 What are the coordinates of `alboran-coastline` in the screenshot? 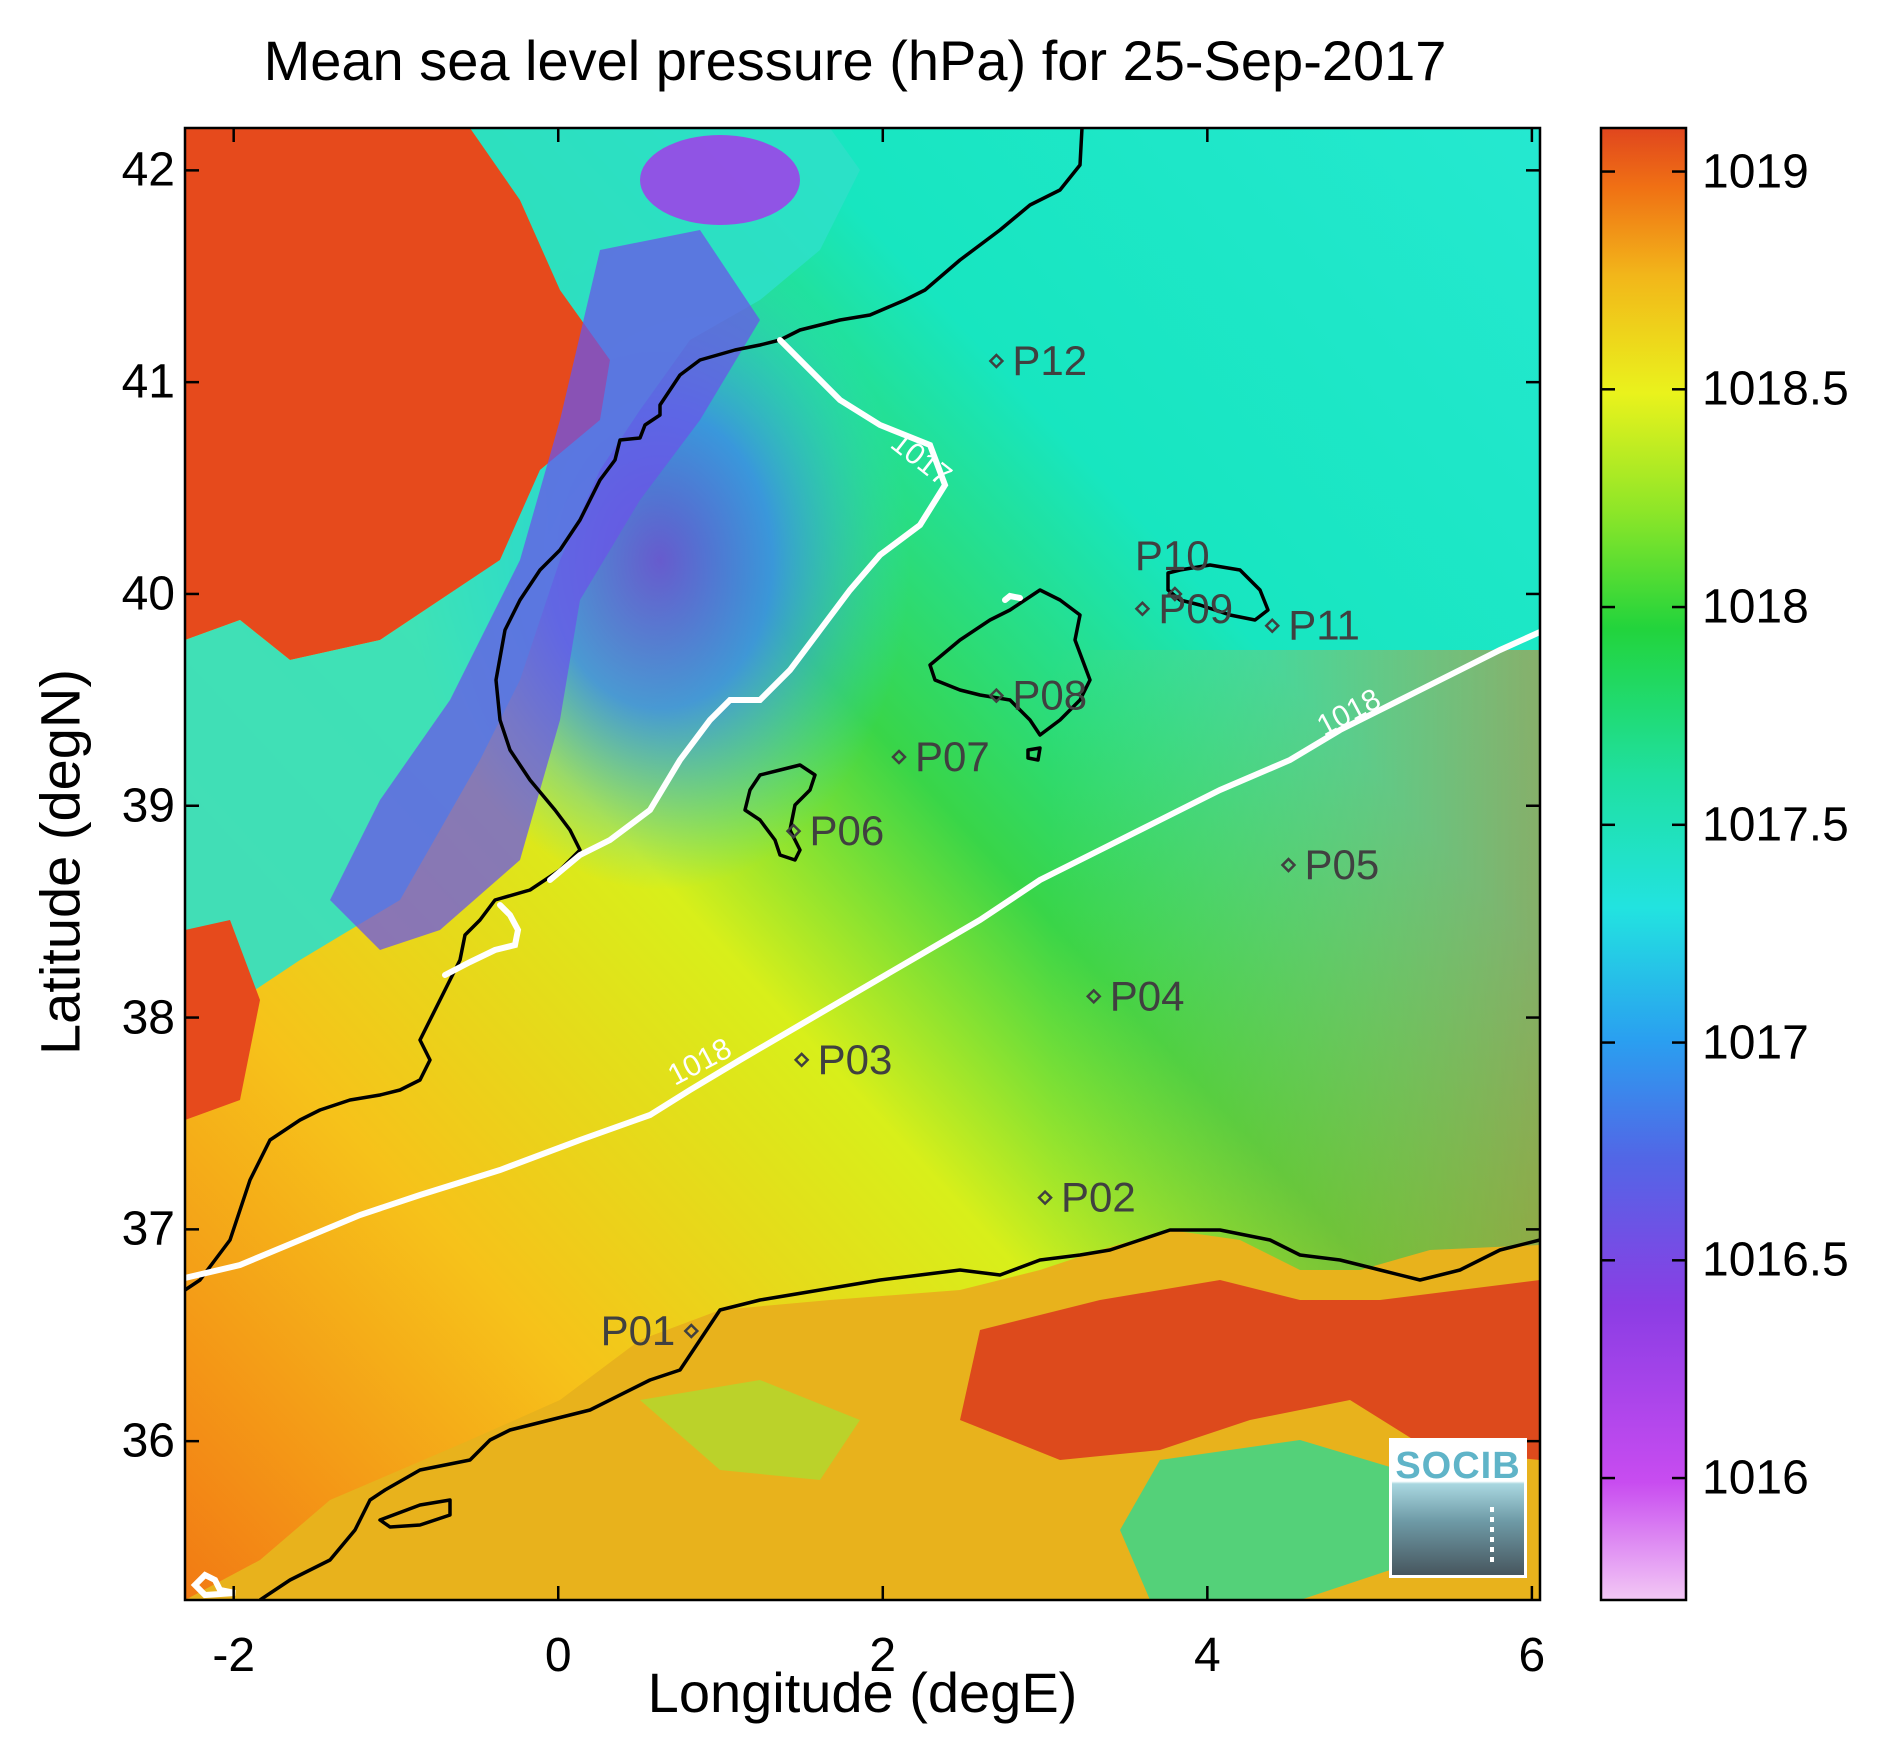 It's located at (415, 1513).